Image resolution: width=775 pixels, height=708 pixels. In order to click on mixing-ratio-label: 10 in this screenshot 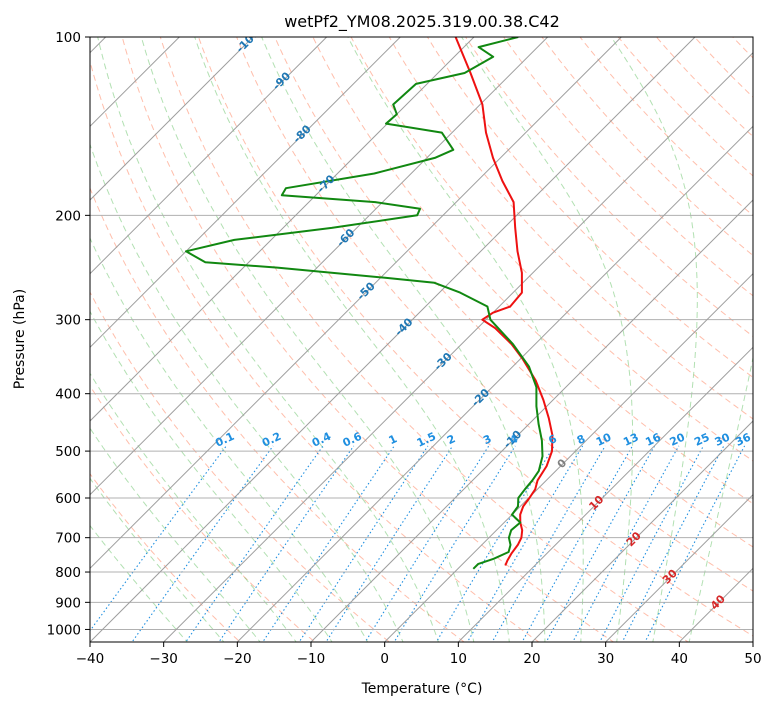, I will do `click(604, 439)`.